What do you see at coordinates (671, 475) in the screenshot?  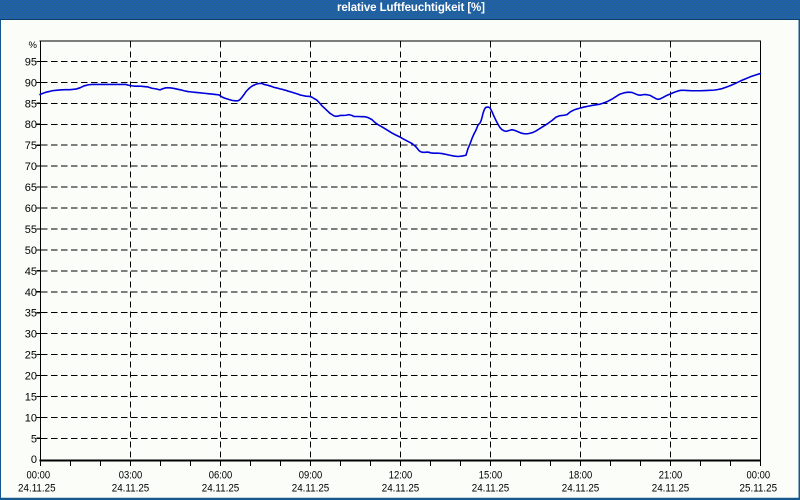 I see `svg-text: 21:00` at bounding box center [671, 475].